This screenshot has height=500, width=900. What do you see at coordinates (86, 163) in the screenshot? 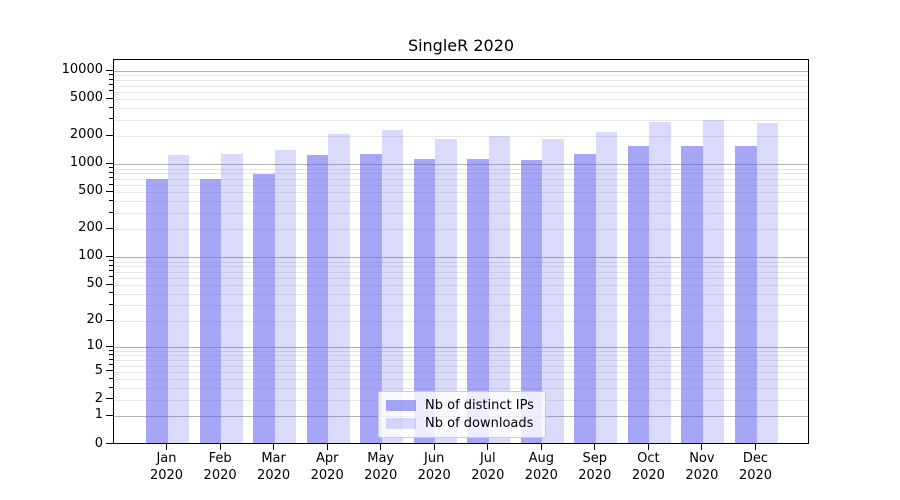
I see `y-tick-label: 1000` at bounding box center [86, 163].